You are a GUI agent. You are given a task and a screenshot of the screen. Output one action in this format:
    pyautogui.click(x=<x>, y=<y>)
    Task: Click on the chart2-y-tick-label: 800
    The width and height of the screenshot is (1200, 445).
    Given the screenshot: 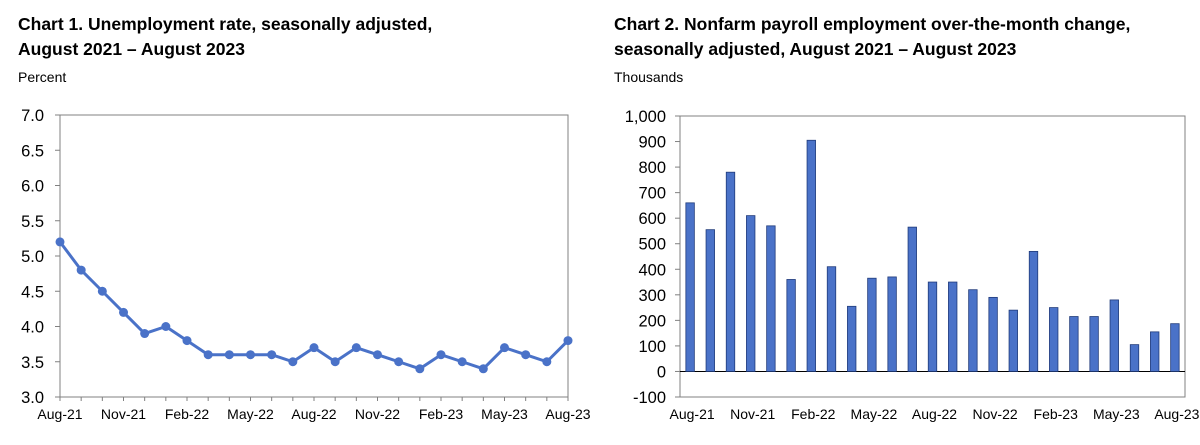 What is the action you would take?
    pyautogui.click(x=652, y=168)
    